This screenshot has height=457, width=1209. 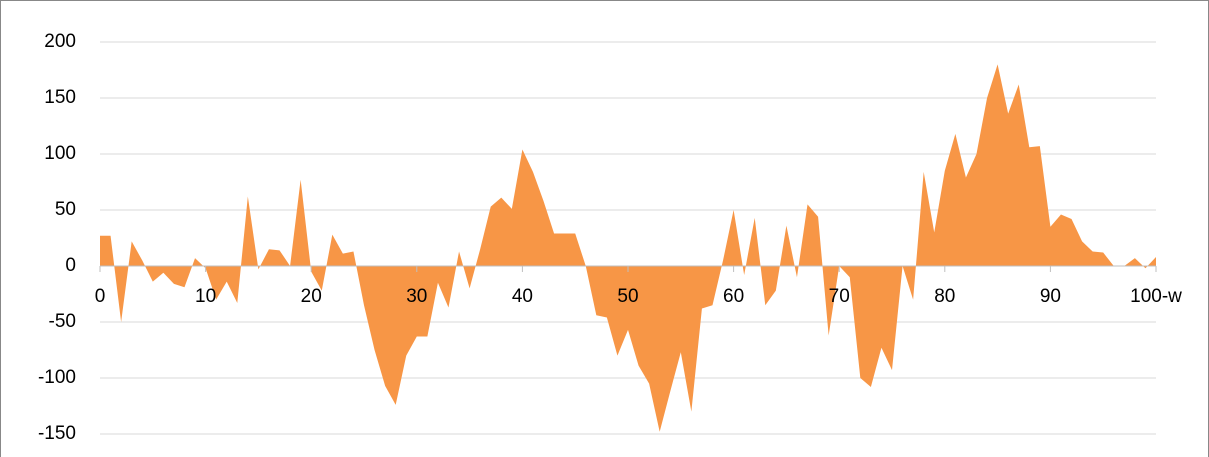 What do you see at coordinates (60, 97) in the screenshot?
I see `y-tick-label: 150` at bounding box center [60, 97].